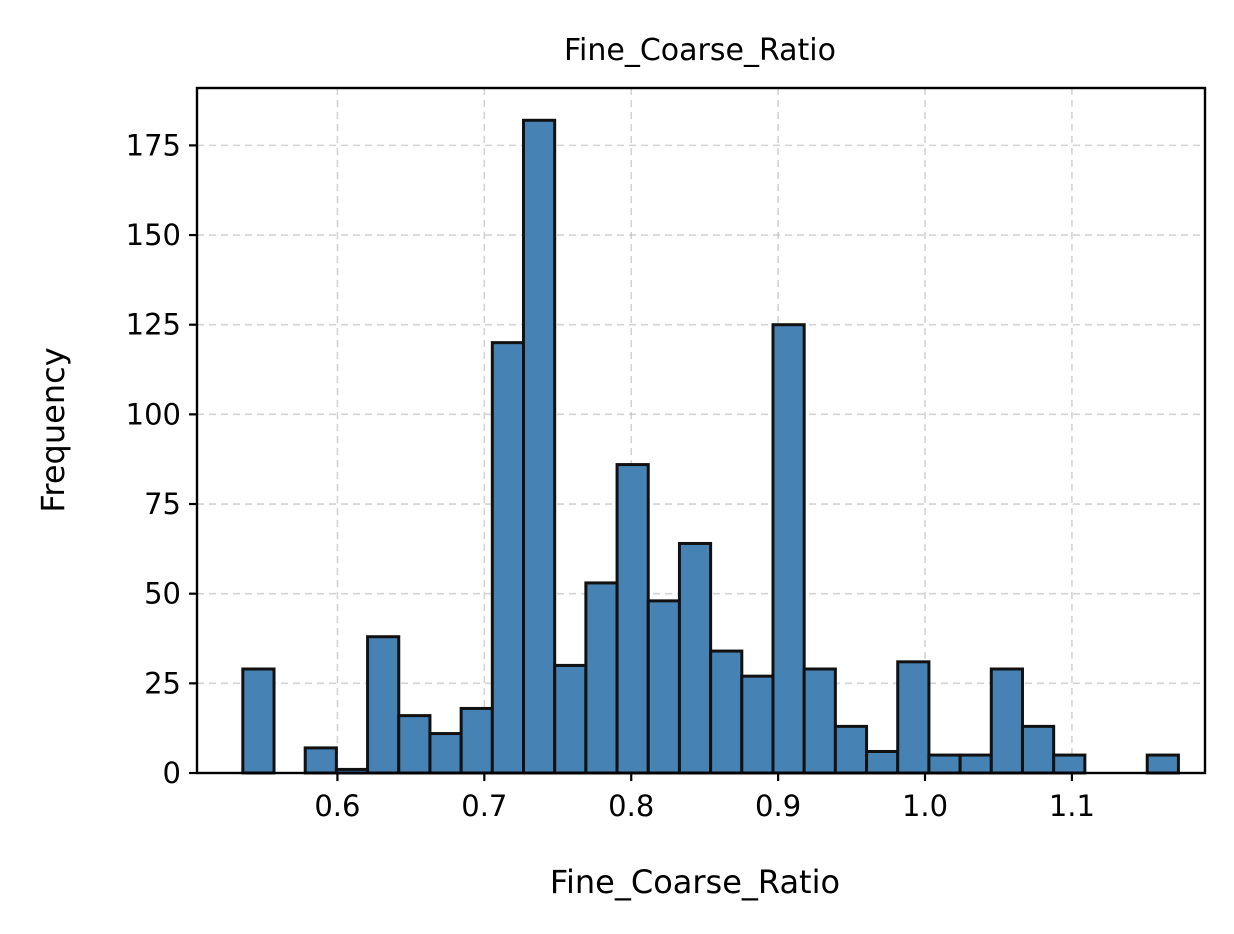 The width and height of the screenshot is (1234, 934). I want to click on x-axis-label: Fine_Coarse_Ratio, so click(695, 882).